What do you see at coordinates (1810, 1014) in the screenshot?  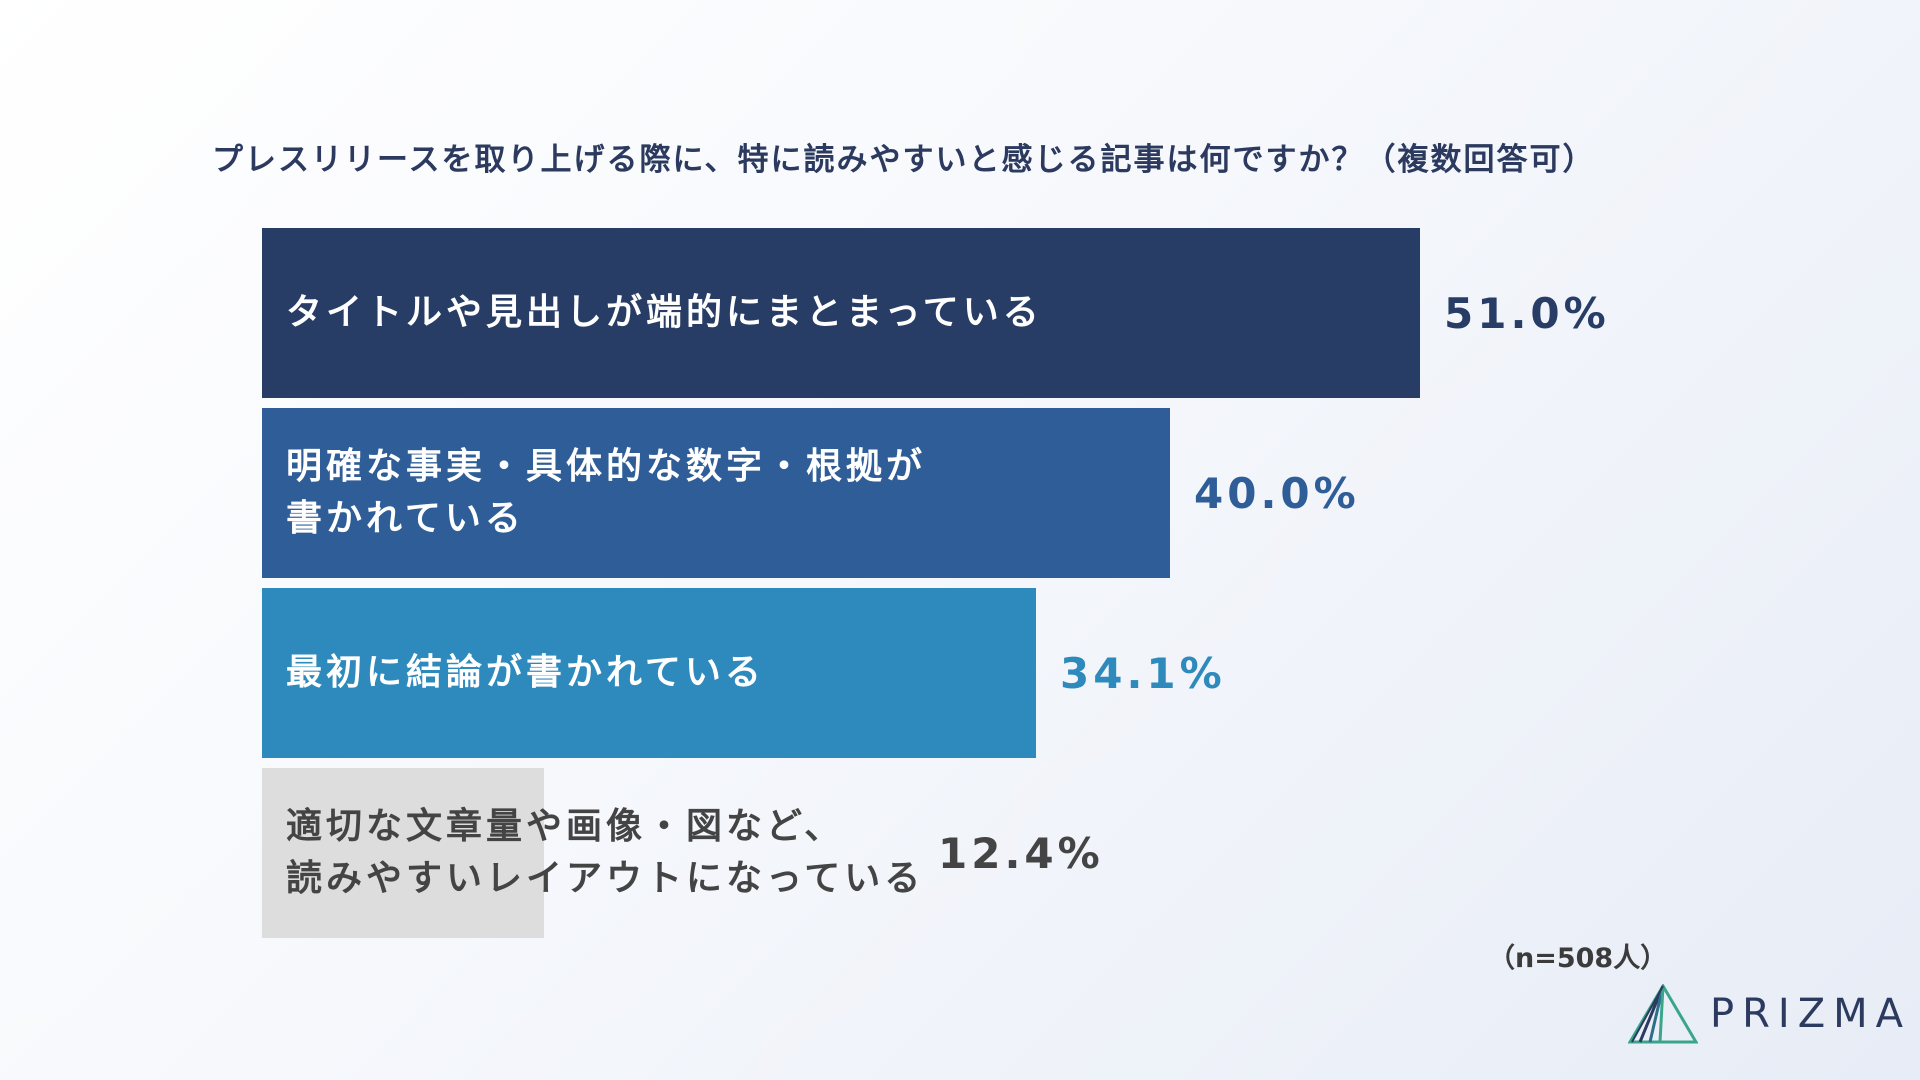 I see `brand-name: PRIZMA` at bounding box center [1810, 1014].